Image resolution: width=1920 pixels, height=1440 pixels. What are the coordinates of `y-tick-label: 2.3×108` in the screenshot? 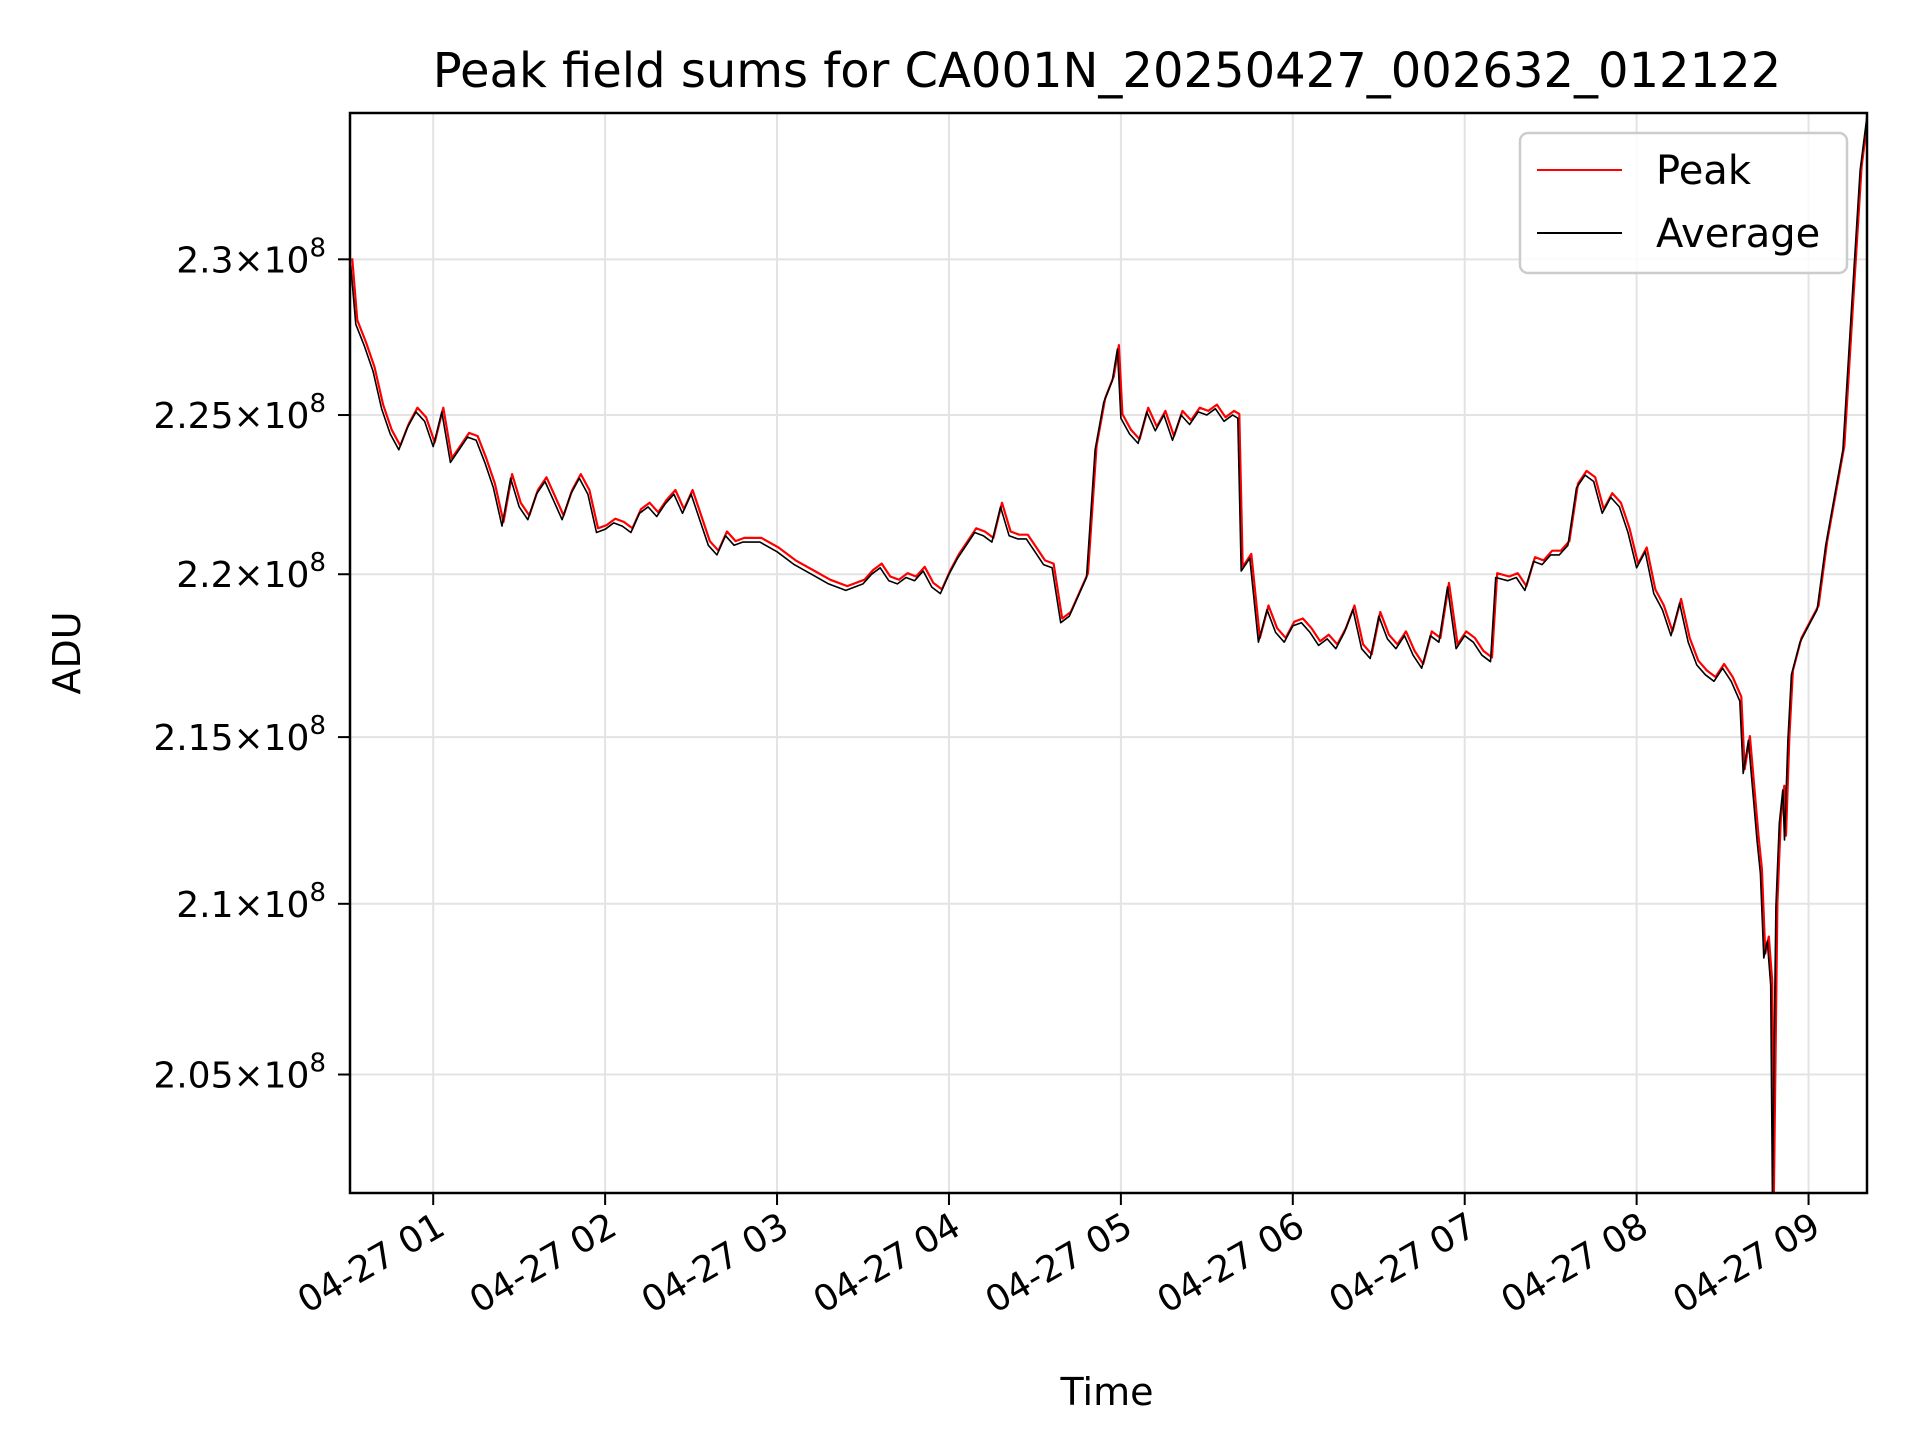 It's located at (251, 257).